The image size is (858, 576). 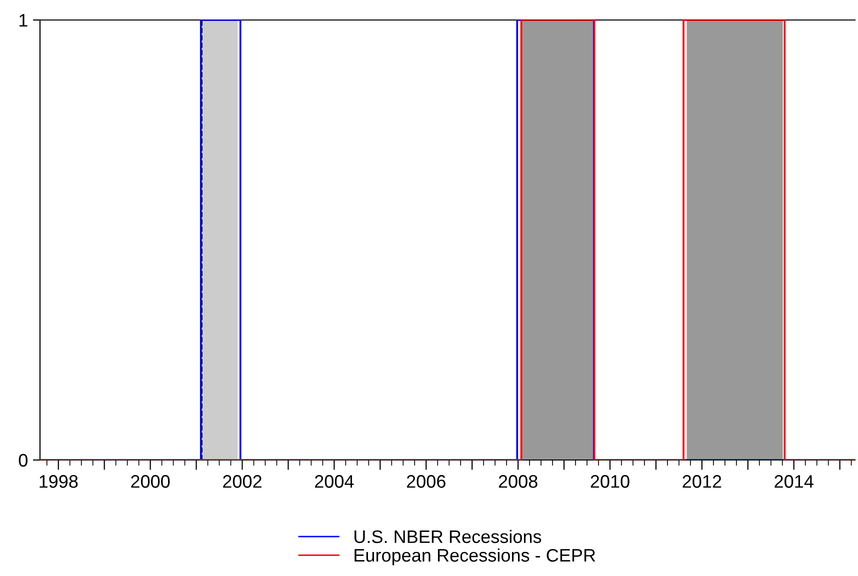 What do you see at coordinates (610, 481) in the screenshot?
I see `x-tick-label: 2010` at bounding box center [610, 481].